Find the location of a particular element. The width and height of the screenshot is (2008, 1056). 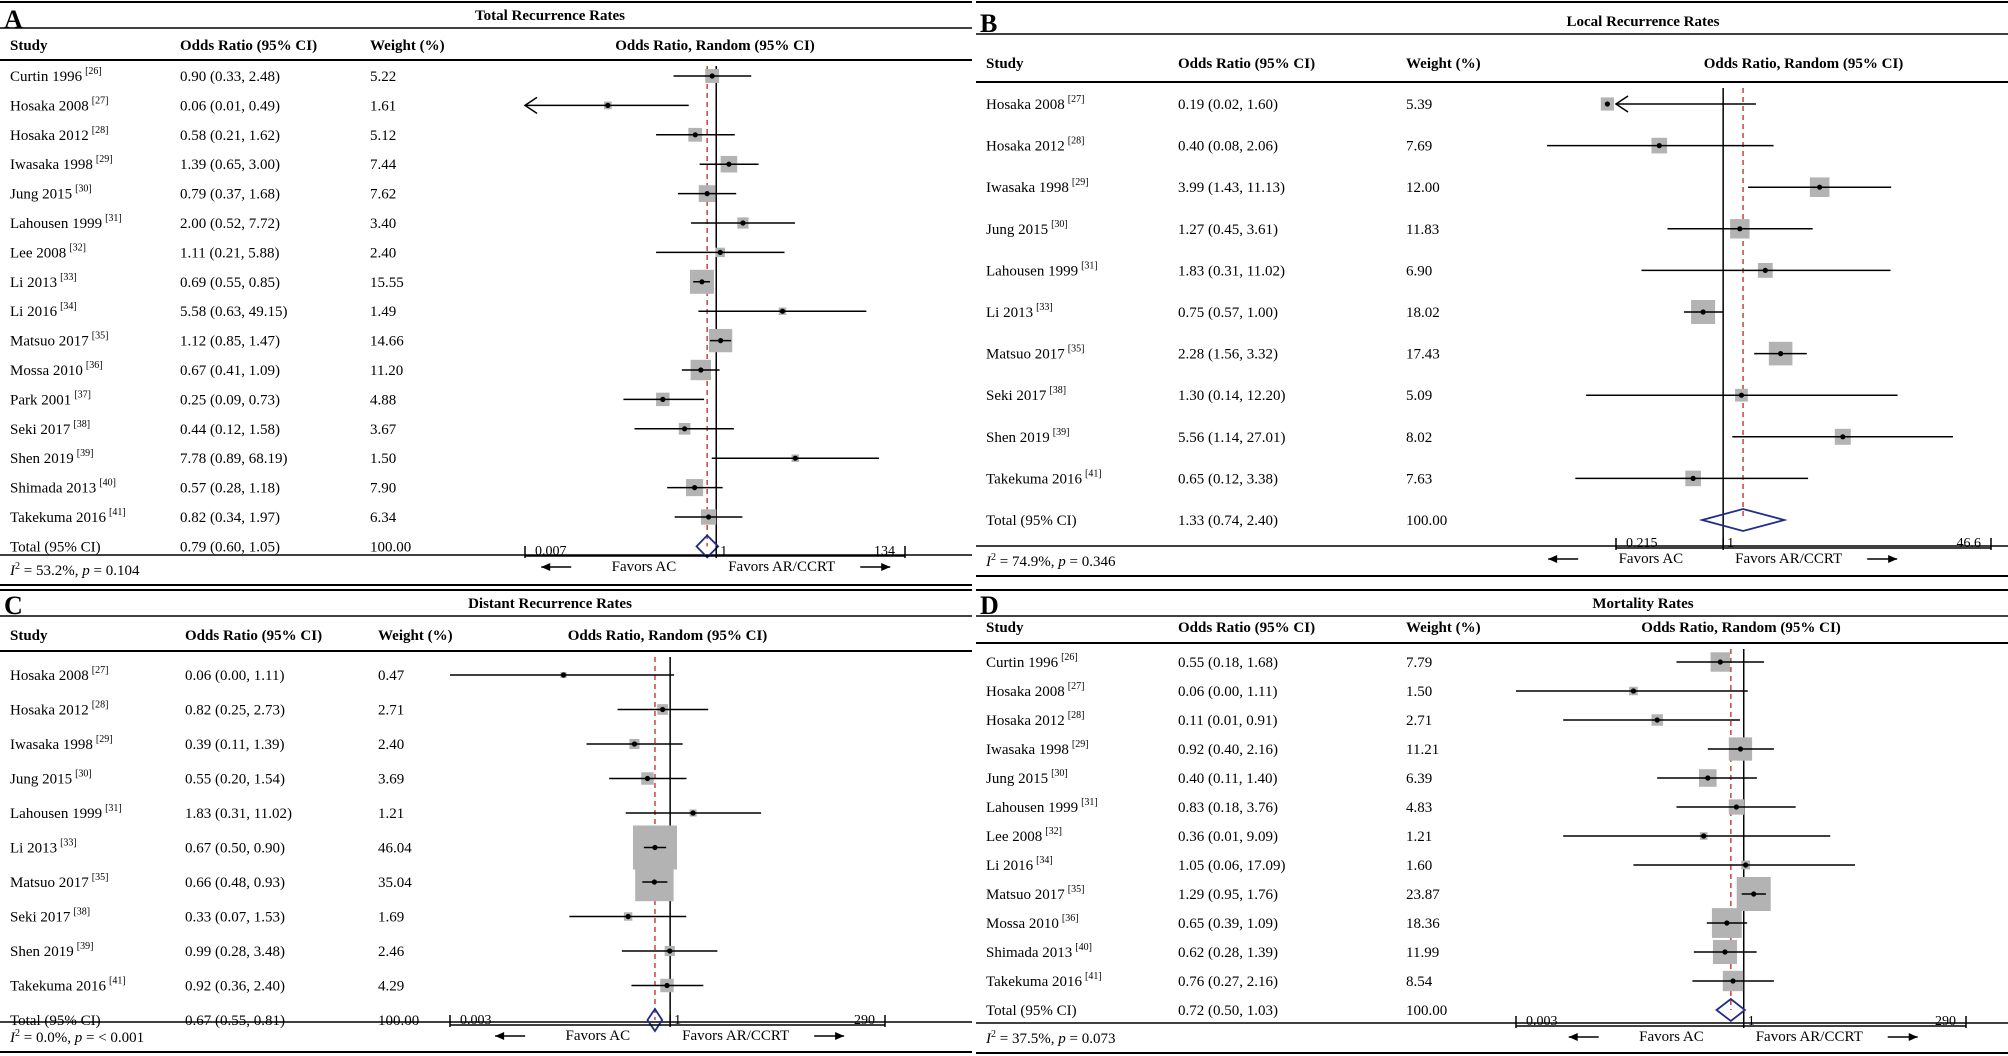

study-weight: 1.50 is located at coordinates (383, 459).